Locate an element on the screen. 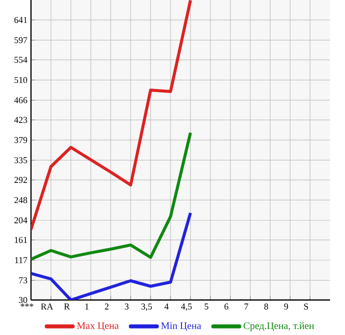 The height and width of the screenshot is (335, 345). x-tick-label: 3 is located at coordinates (126, 307).